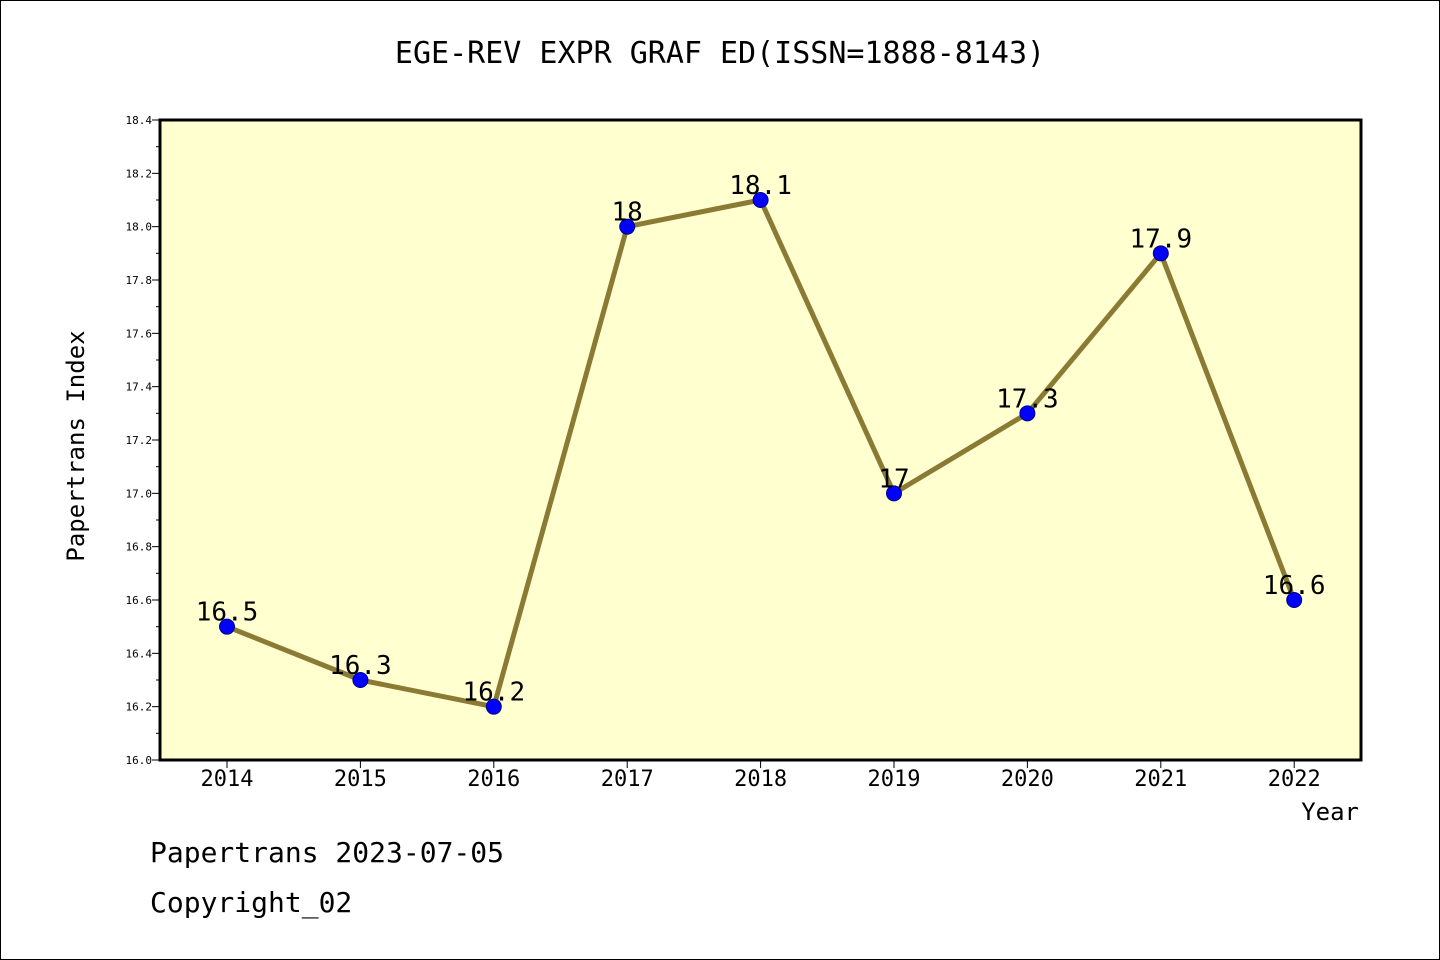 This screenshot has height=960, width=1440. Describe the element at coordinates (227, 779) in the screenshot. I see `x-tick-label: 2014` at that location.